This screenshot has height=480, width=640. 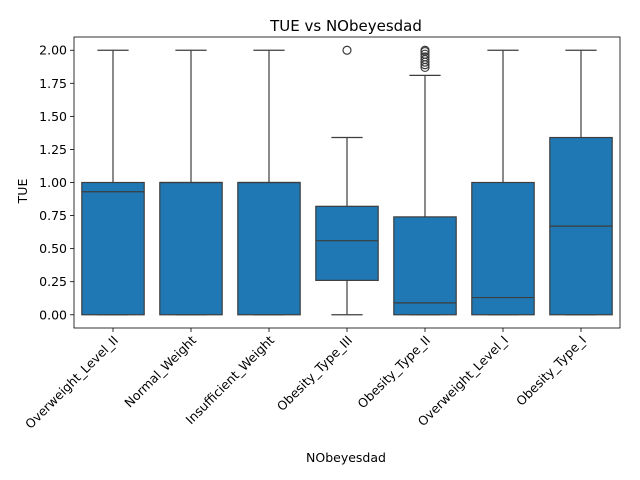 I want to click on y-tick-label: 1.75, so click(x=53, y=83).